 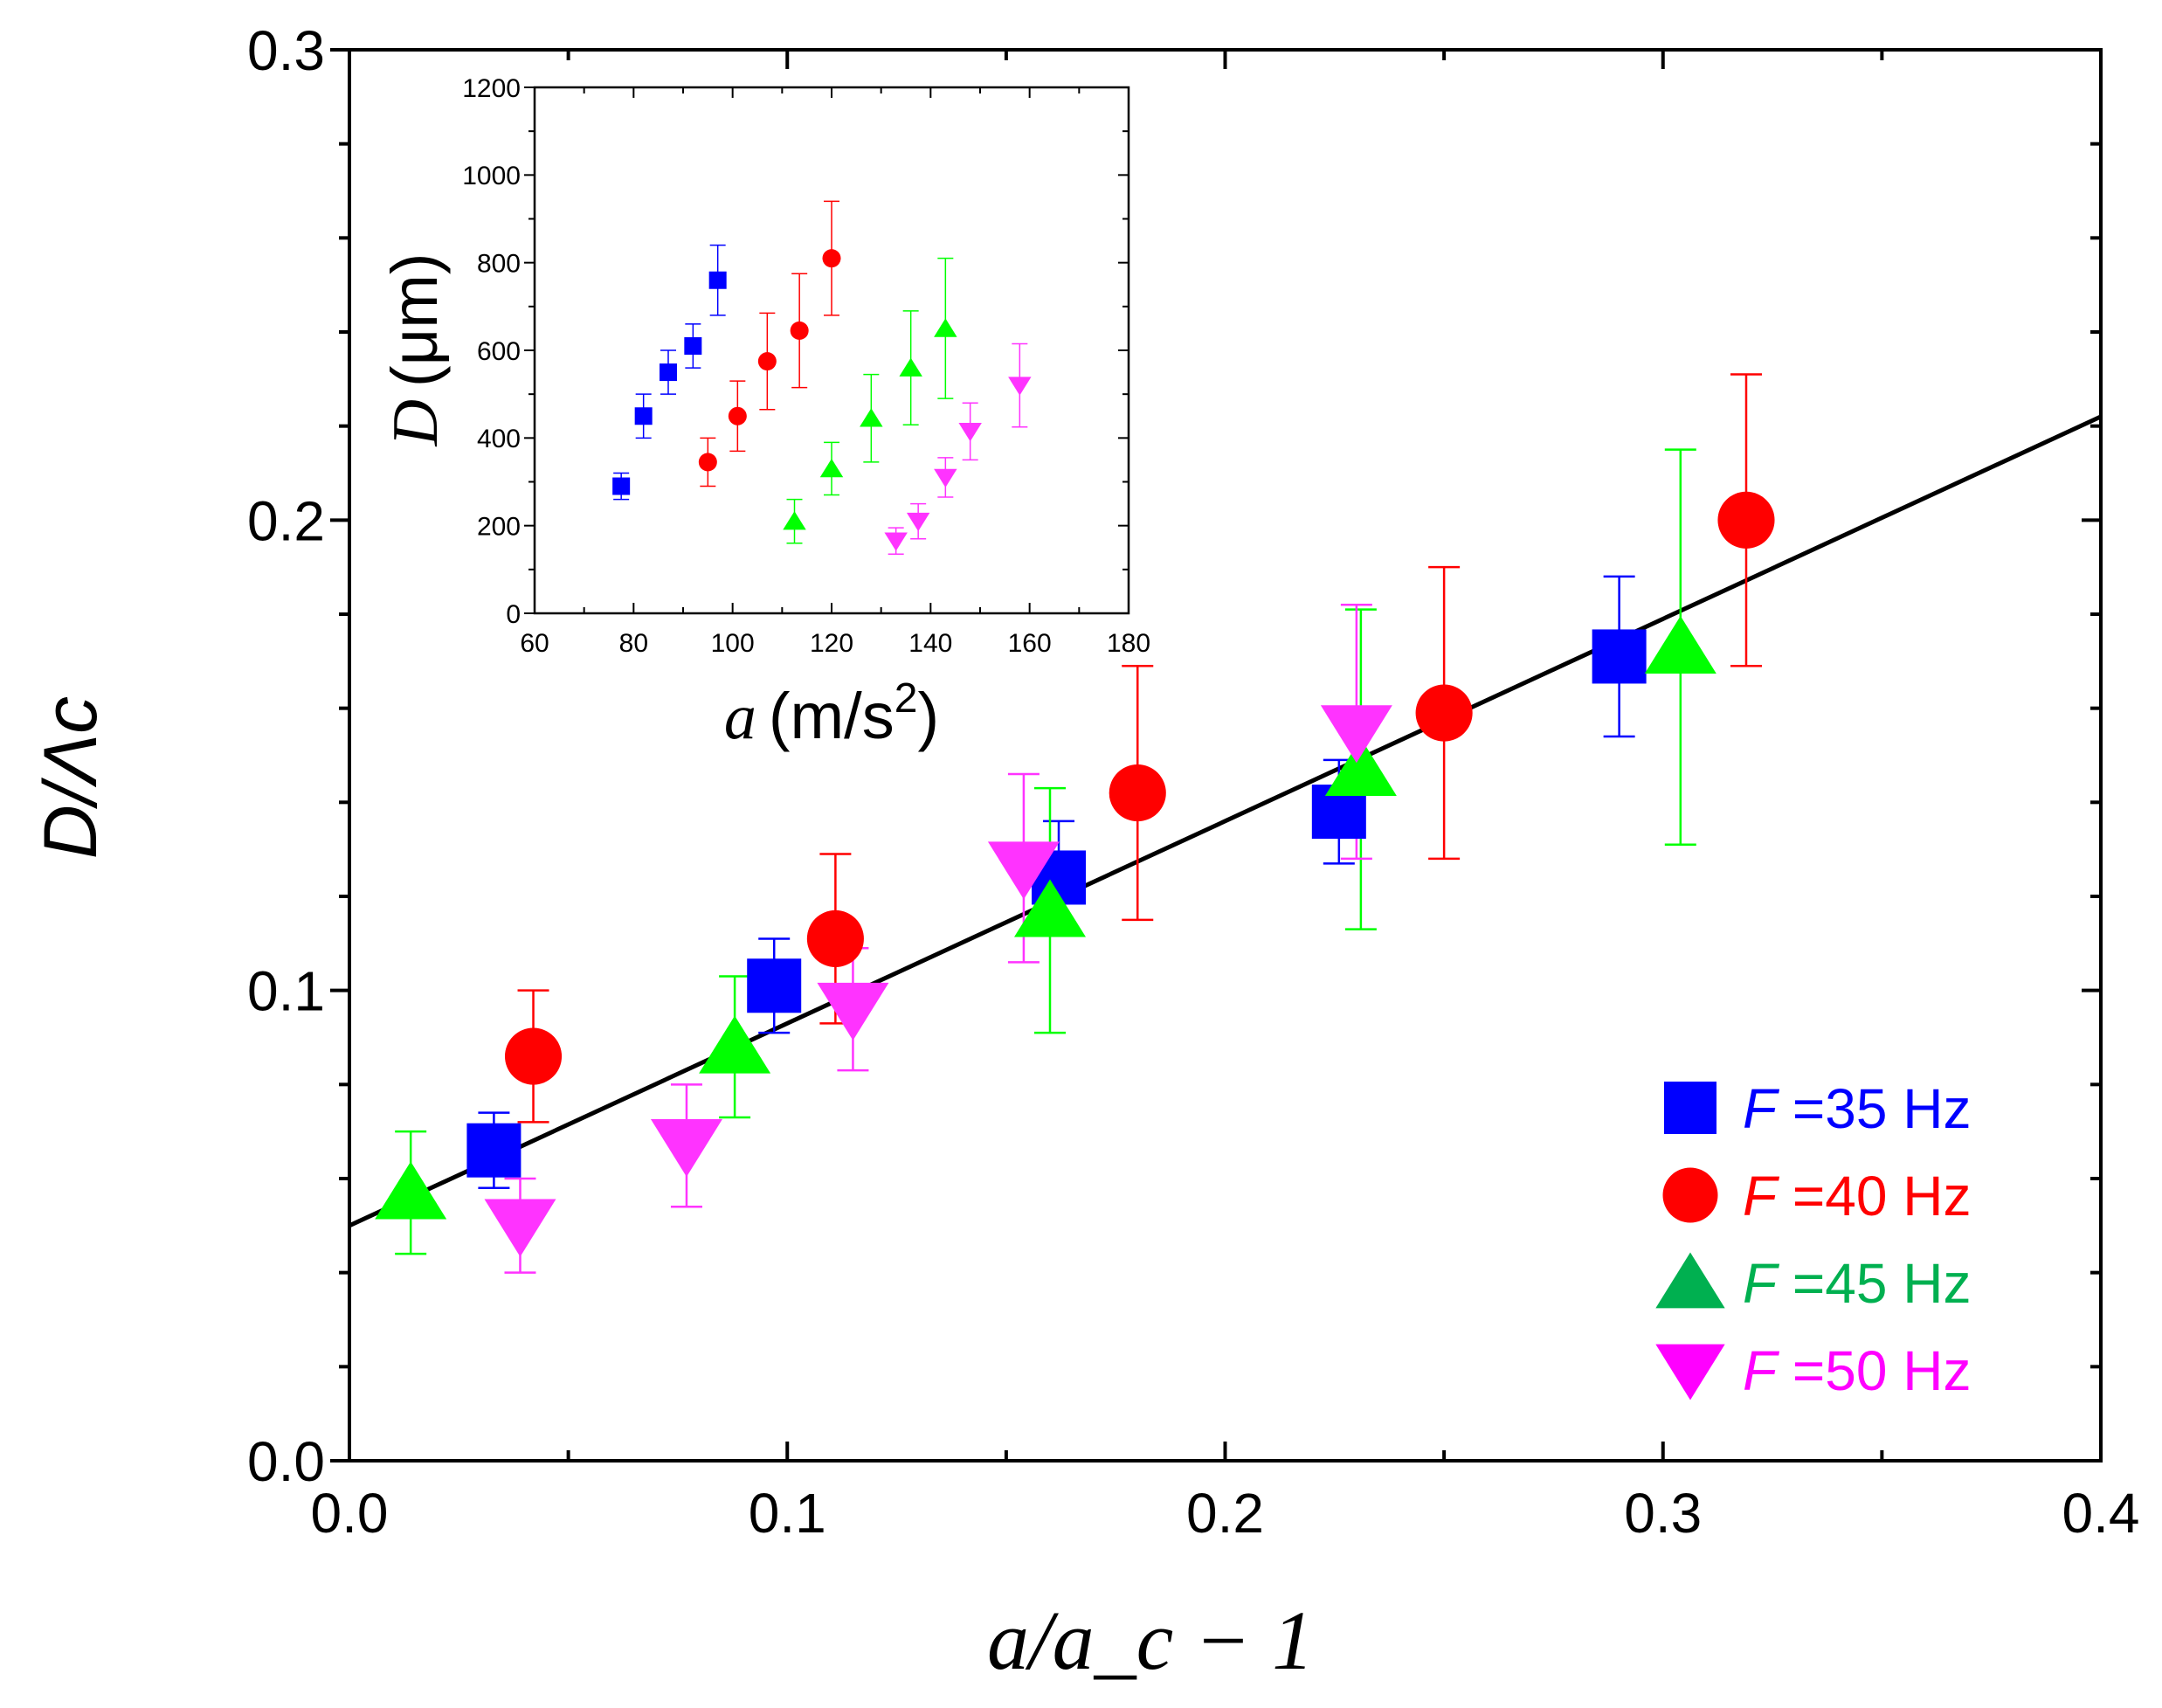 What do you see at coordinates (1874, 1283) in the screenshot?
I see `legend-label-text: =45 Hz` at bounding box center [1874, 1283].